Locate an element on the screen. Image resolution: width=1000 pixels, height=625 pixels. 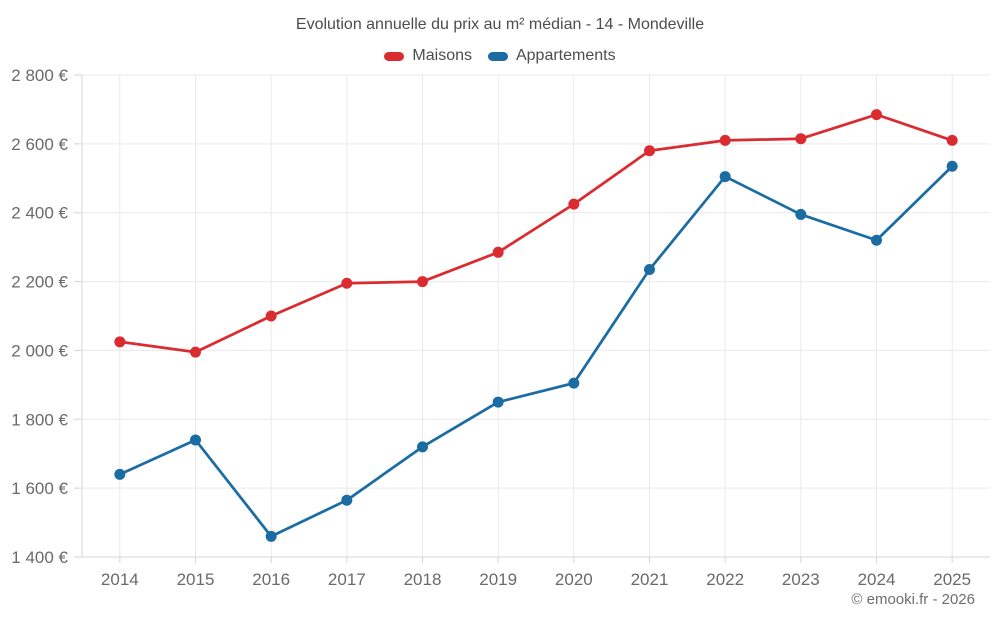
x-axis-label: 2020 is located at coordinates (574, 579).